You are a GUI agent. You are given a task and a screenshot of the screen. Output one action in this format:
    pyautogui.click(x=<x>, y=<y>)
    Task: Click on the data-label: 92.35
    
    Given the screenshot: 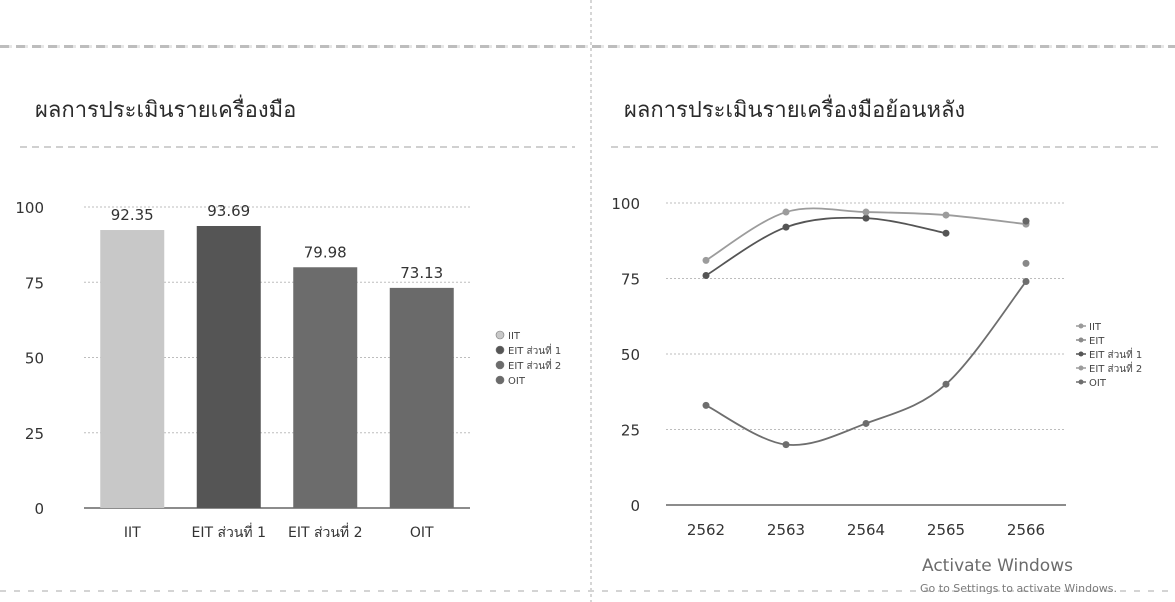 What is the action you would take?
    pyautogui.click(x=132, y=215)
    